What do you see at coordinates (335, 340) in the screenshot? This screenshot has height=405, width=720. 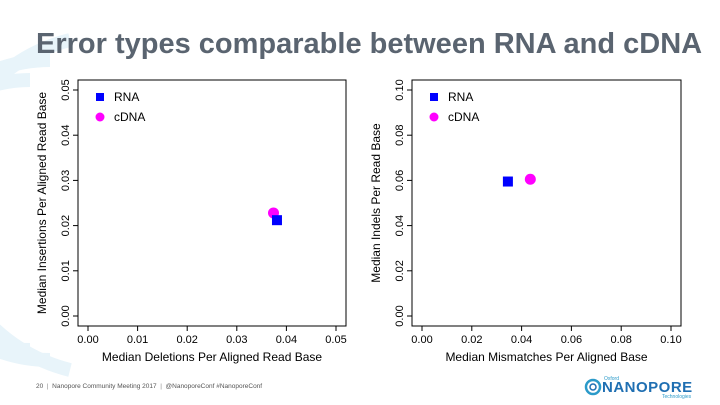 I see `x-tick-label: 0.05` at bounding box center [335, 340].